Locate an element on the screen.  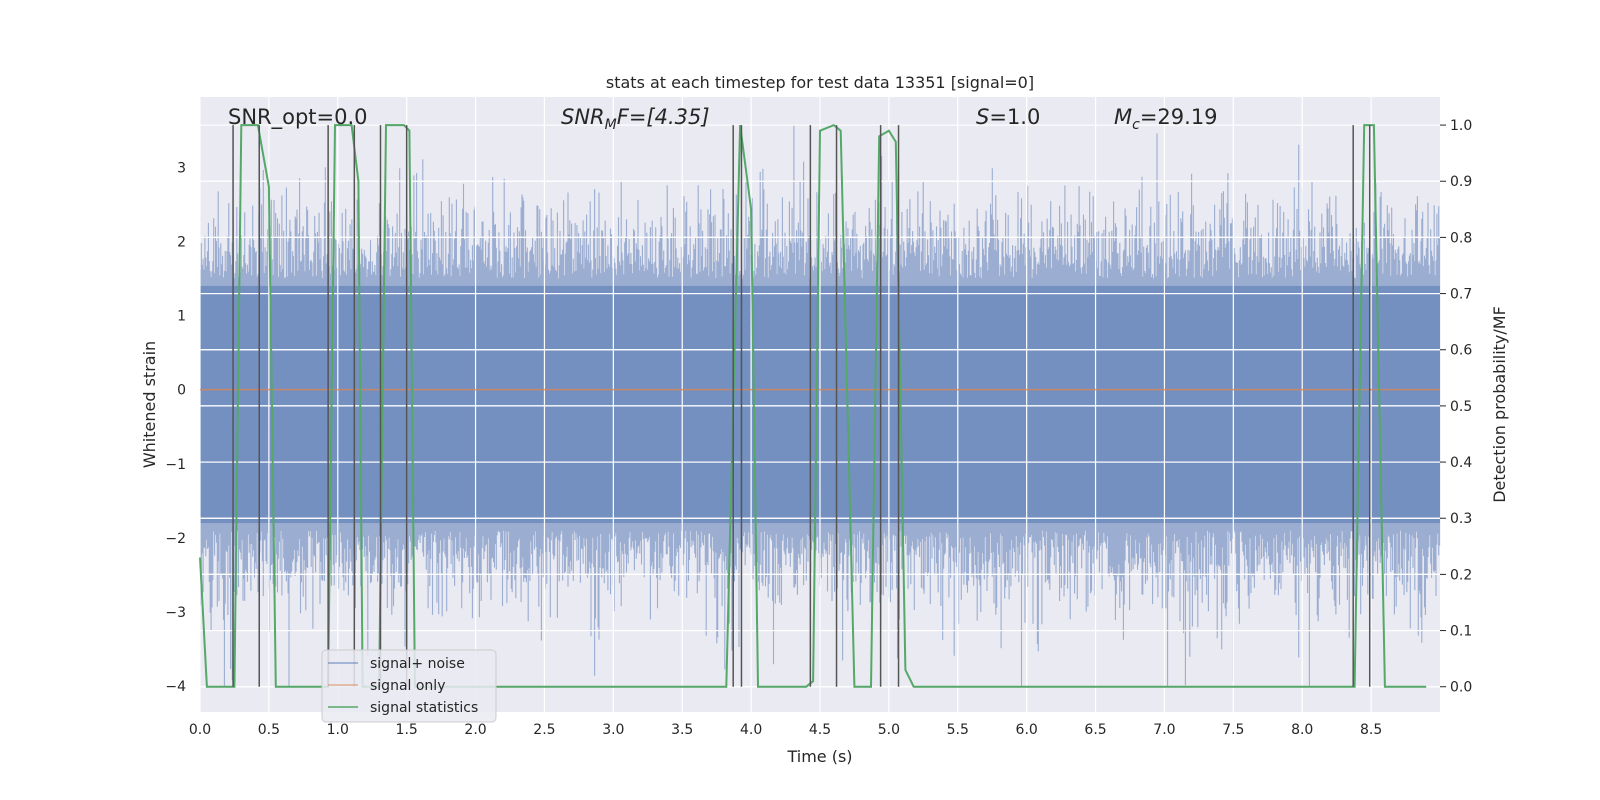
y-left-axis-ticks: 3 2 1 0 −1 −2 −3 −4 is located at coordinates (175, 427).